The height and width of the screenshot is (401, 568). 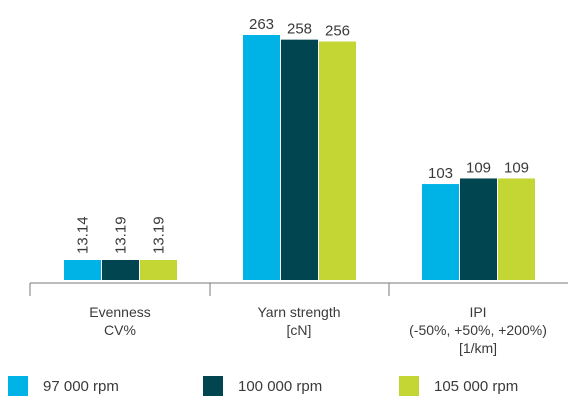 I want to click on legend-label: 100 000 rpm, so click(x=280, y=386).